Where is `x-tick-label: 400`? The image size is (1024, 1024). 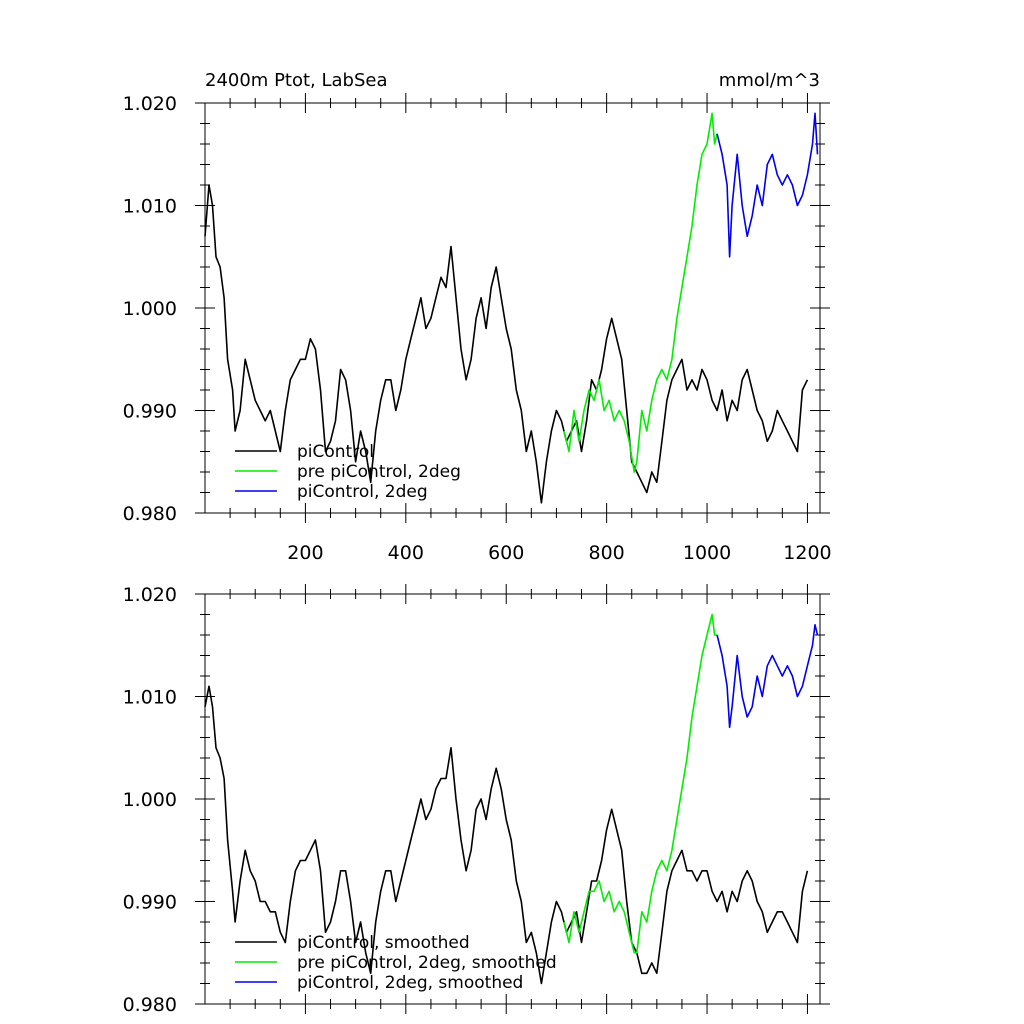 x-tick-label: 400 is located at coordinates (406, 553).